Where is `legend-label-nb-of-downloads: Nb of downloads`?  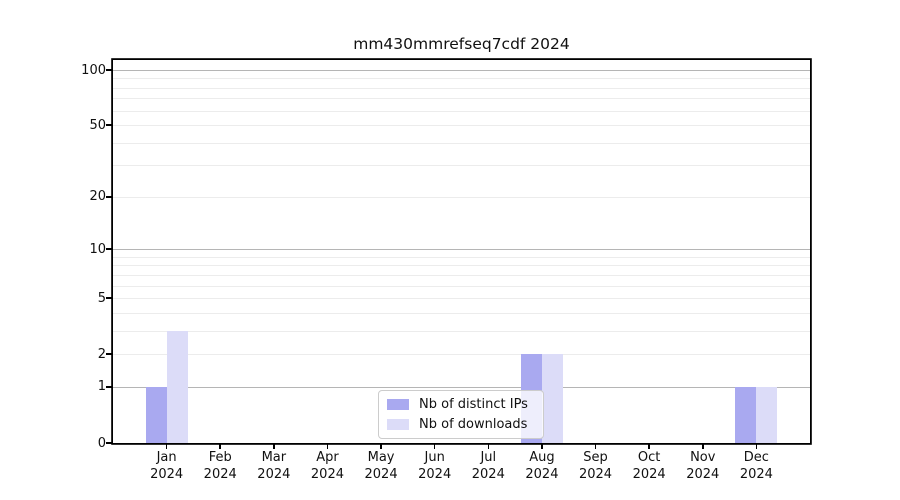 legend-label-nb-of-downloads: Nb of downloads is located at coordinates (473, 424).